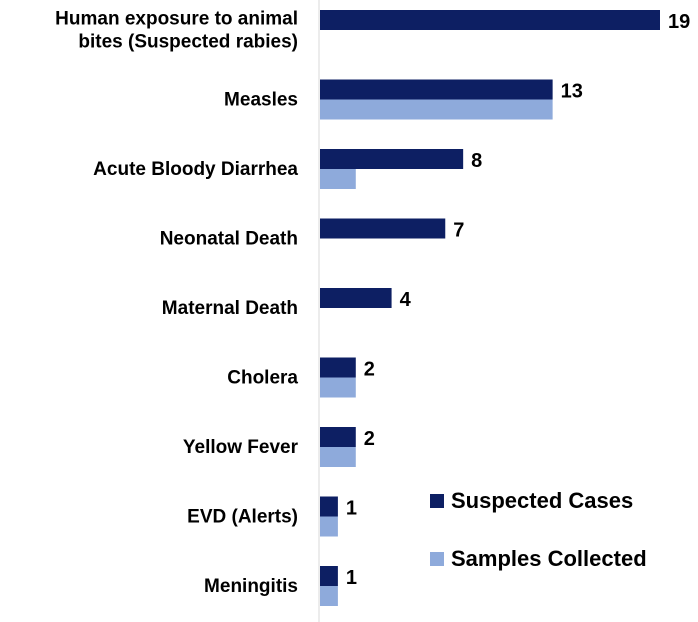  Describe the element at coordinates (538, 529) in the screenshot. I see `legend: Suspected Cases Samples Collected` at that location.